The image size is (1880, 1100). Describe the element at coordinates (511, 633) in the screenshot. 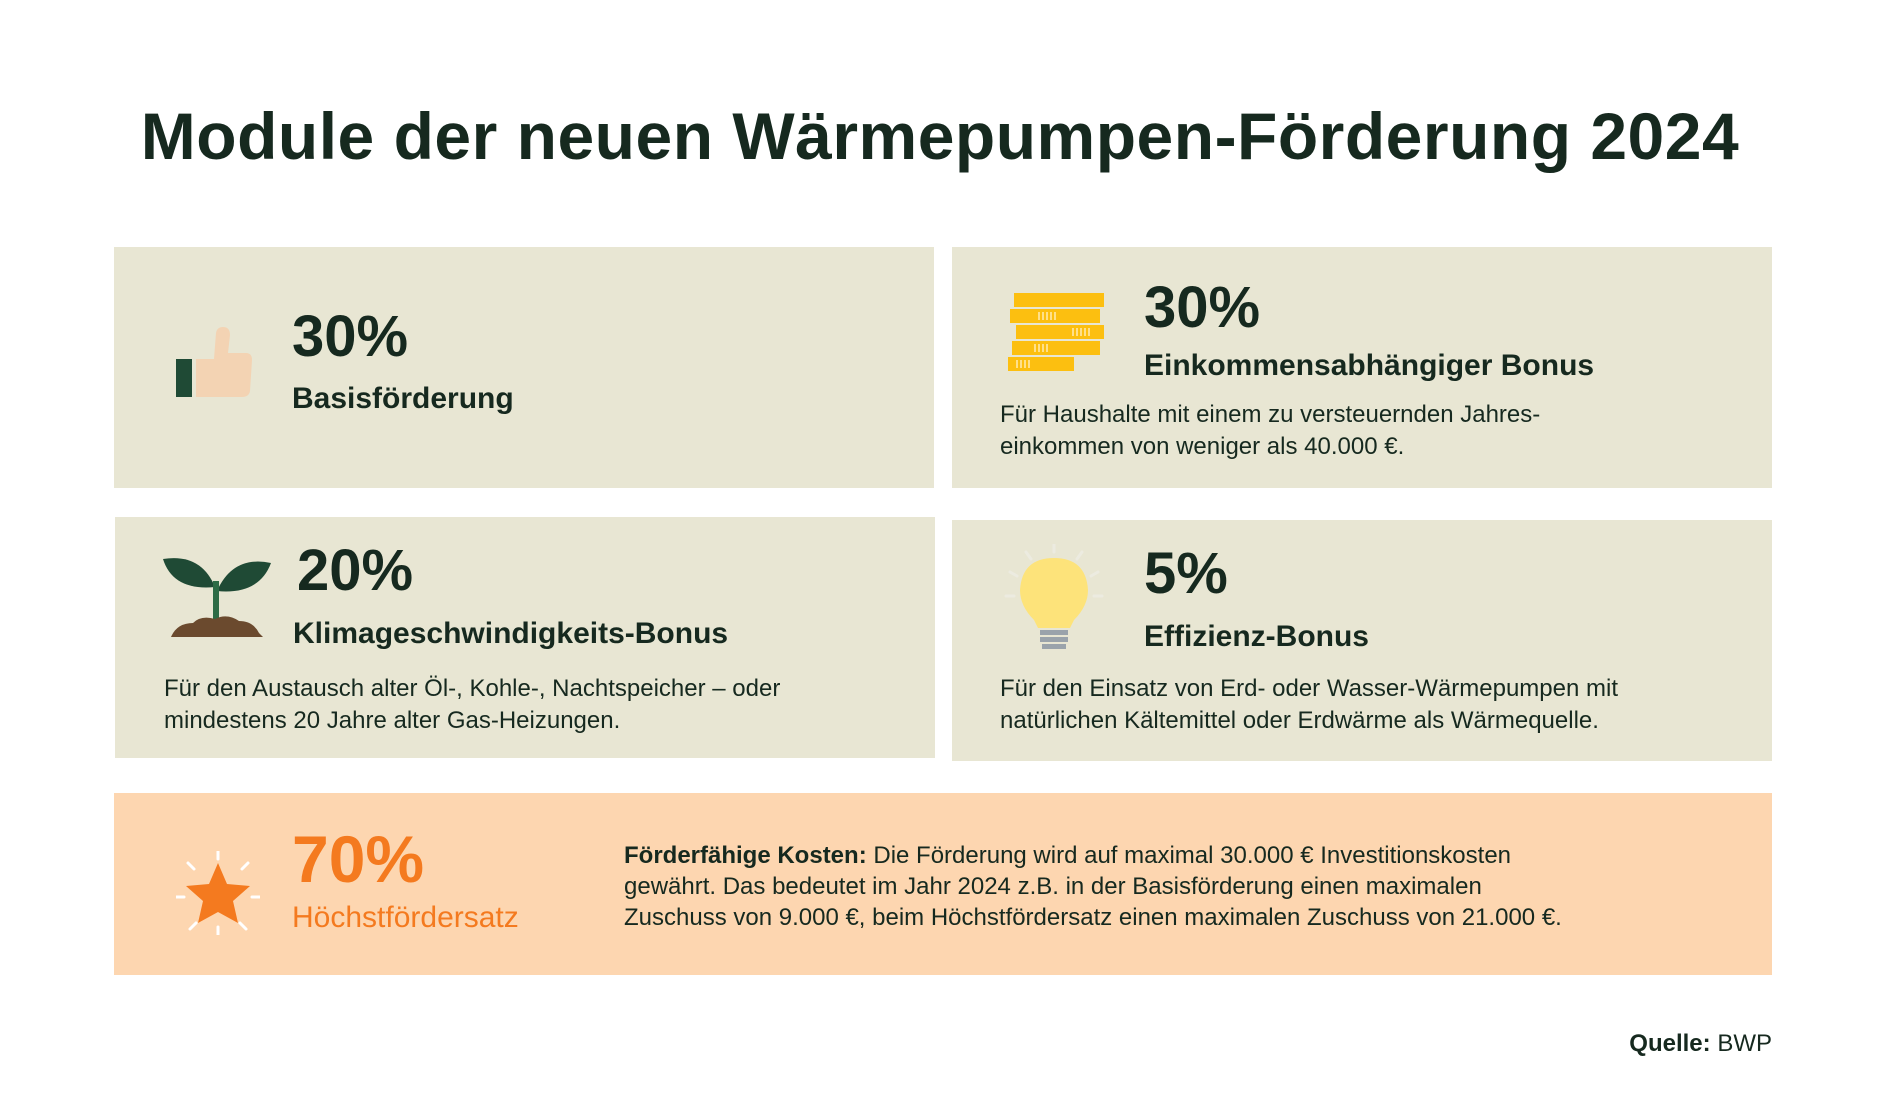

I see `card-label: Klimageschwindigkeits-Bonus` at that location.